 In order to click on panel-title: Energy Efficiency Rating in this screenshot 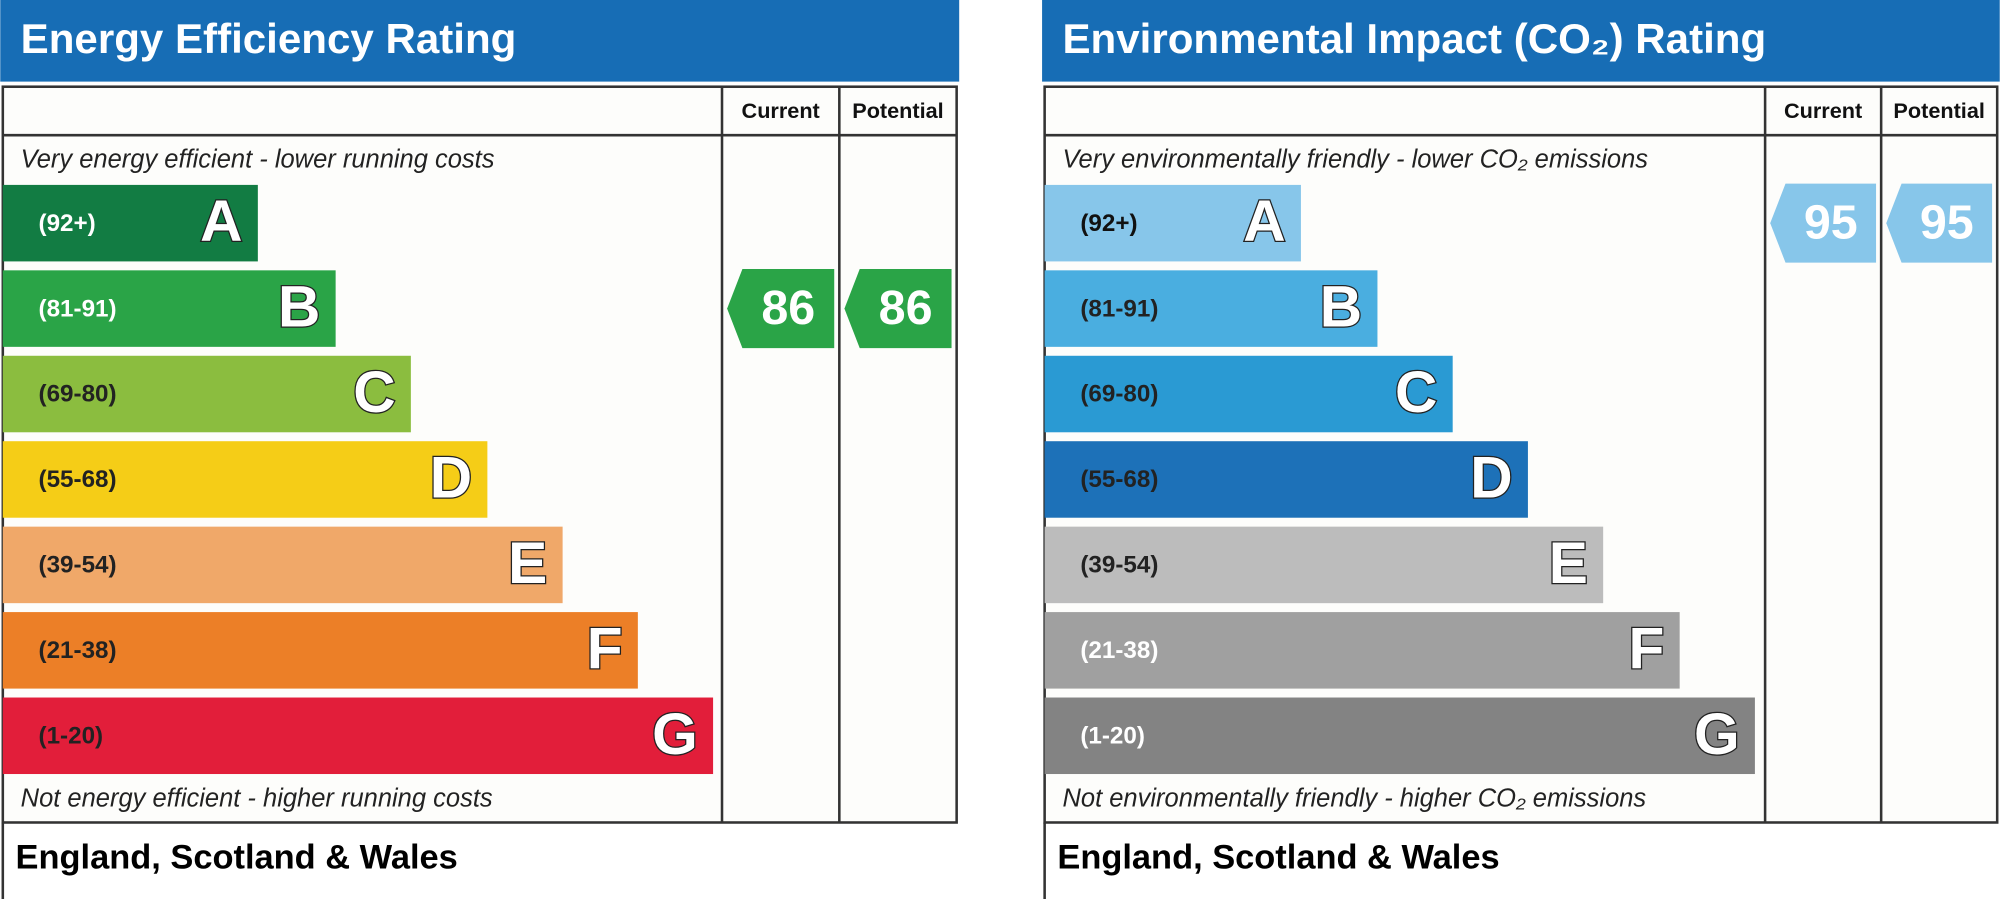, I will do `click(269, 38)`.